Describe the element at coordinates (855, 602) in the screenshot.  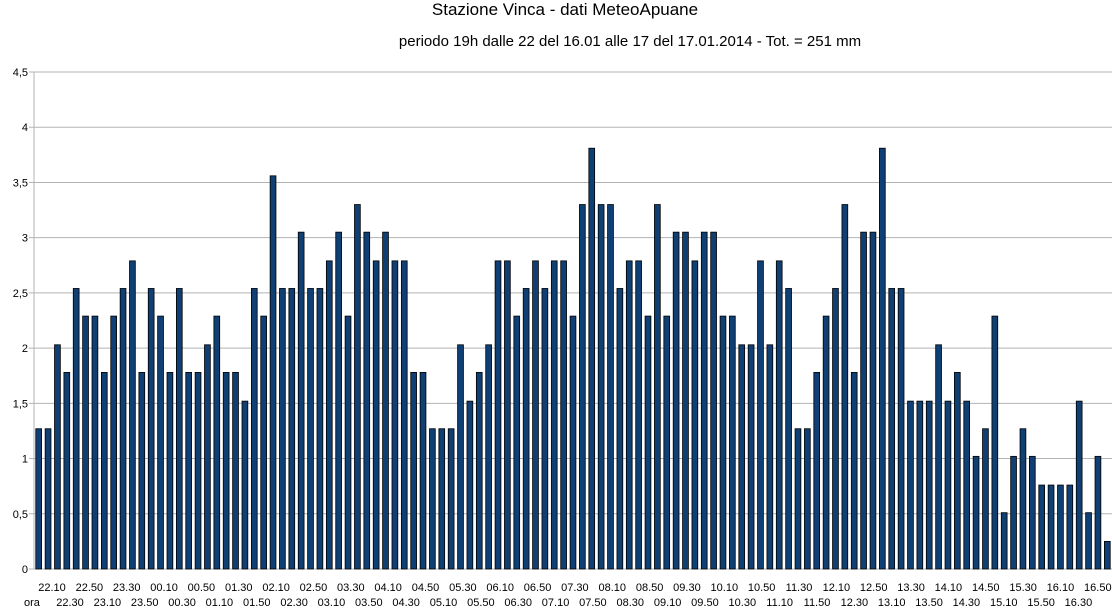
I see `x-tick-label: 12.30` at that location.